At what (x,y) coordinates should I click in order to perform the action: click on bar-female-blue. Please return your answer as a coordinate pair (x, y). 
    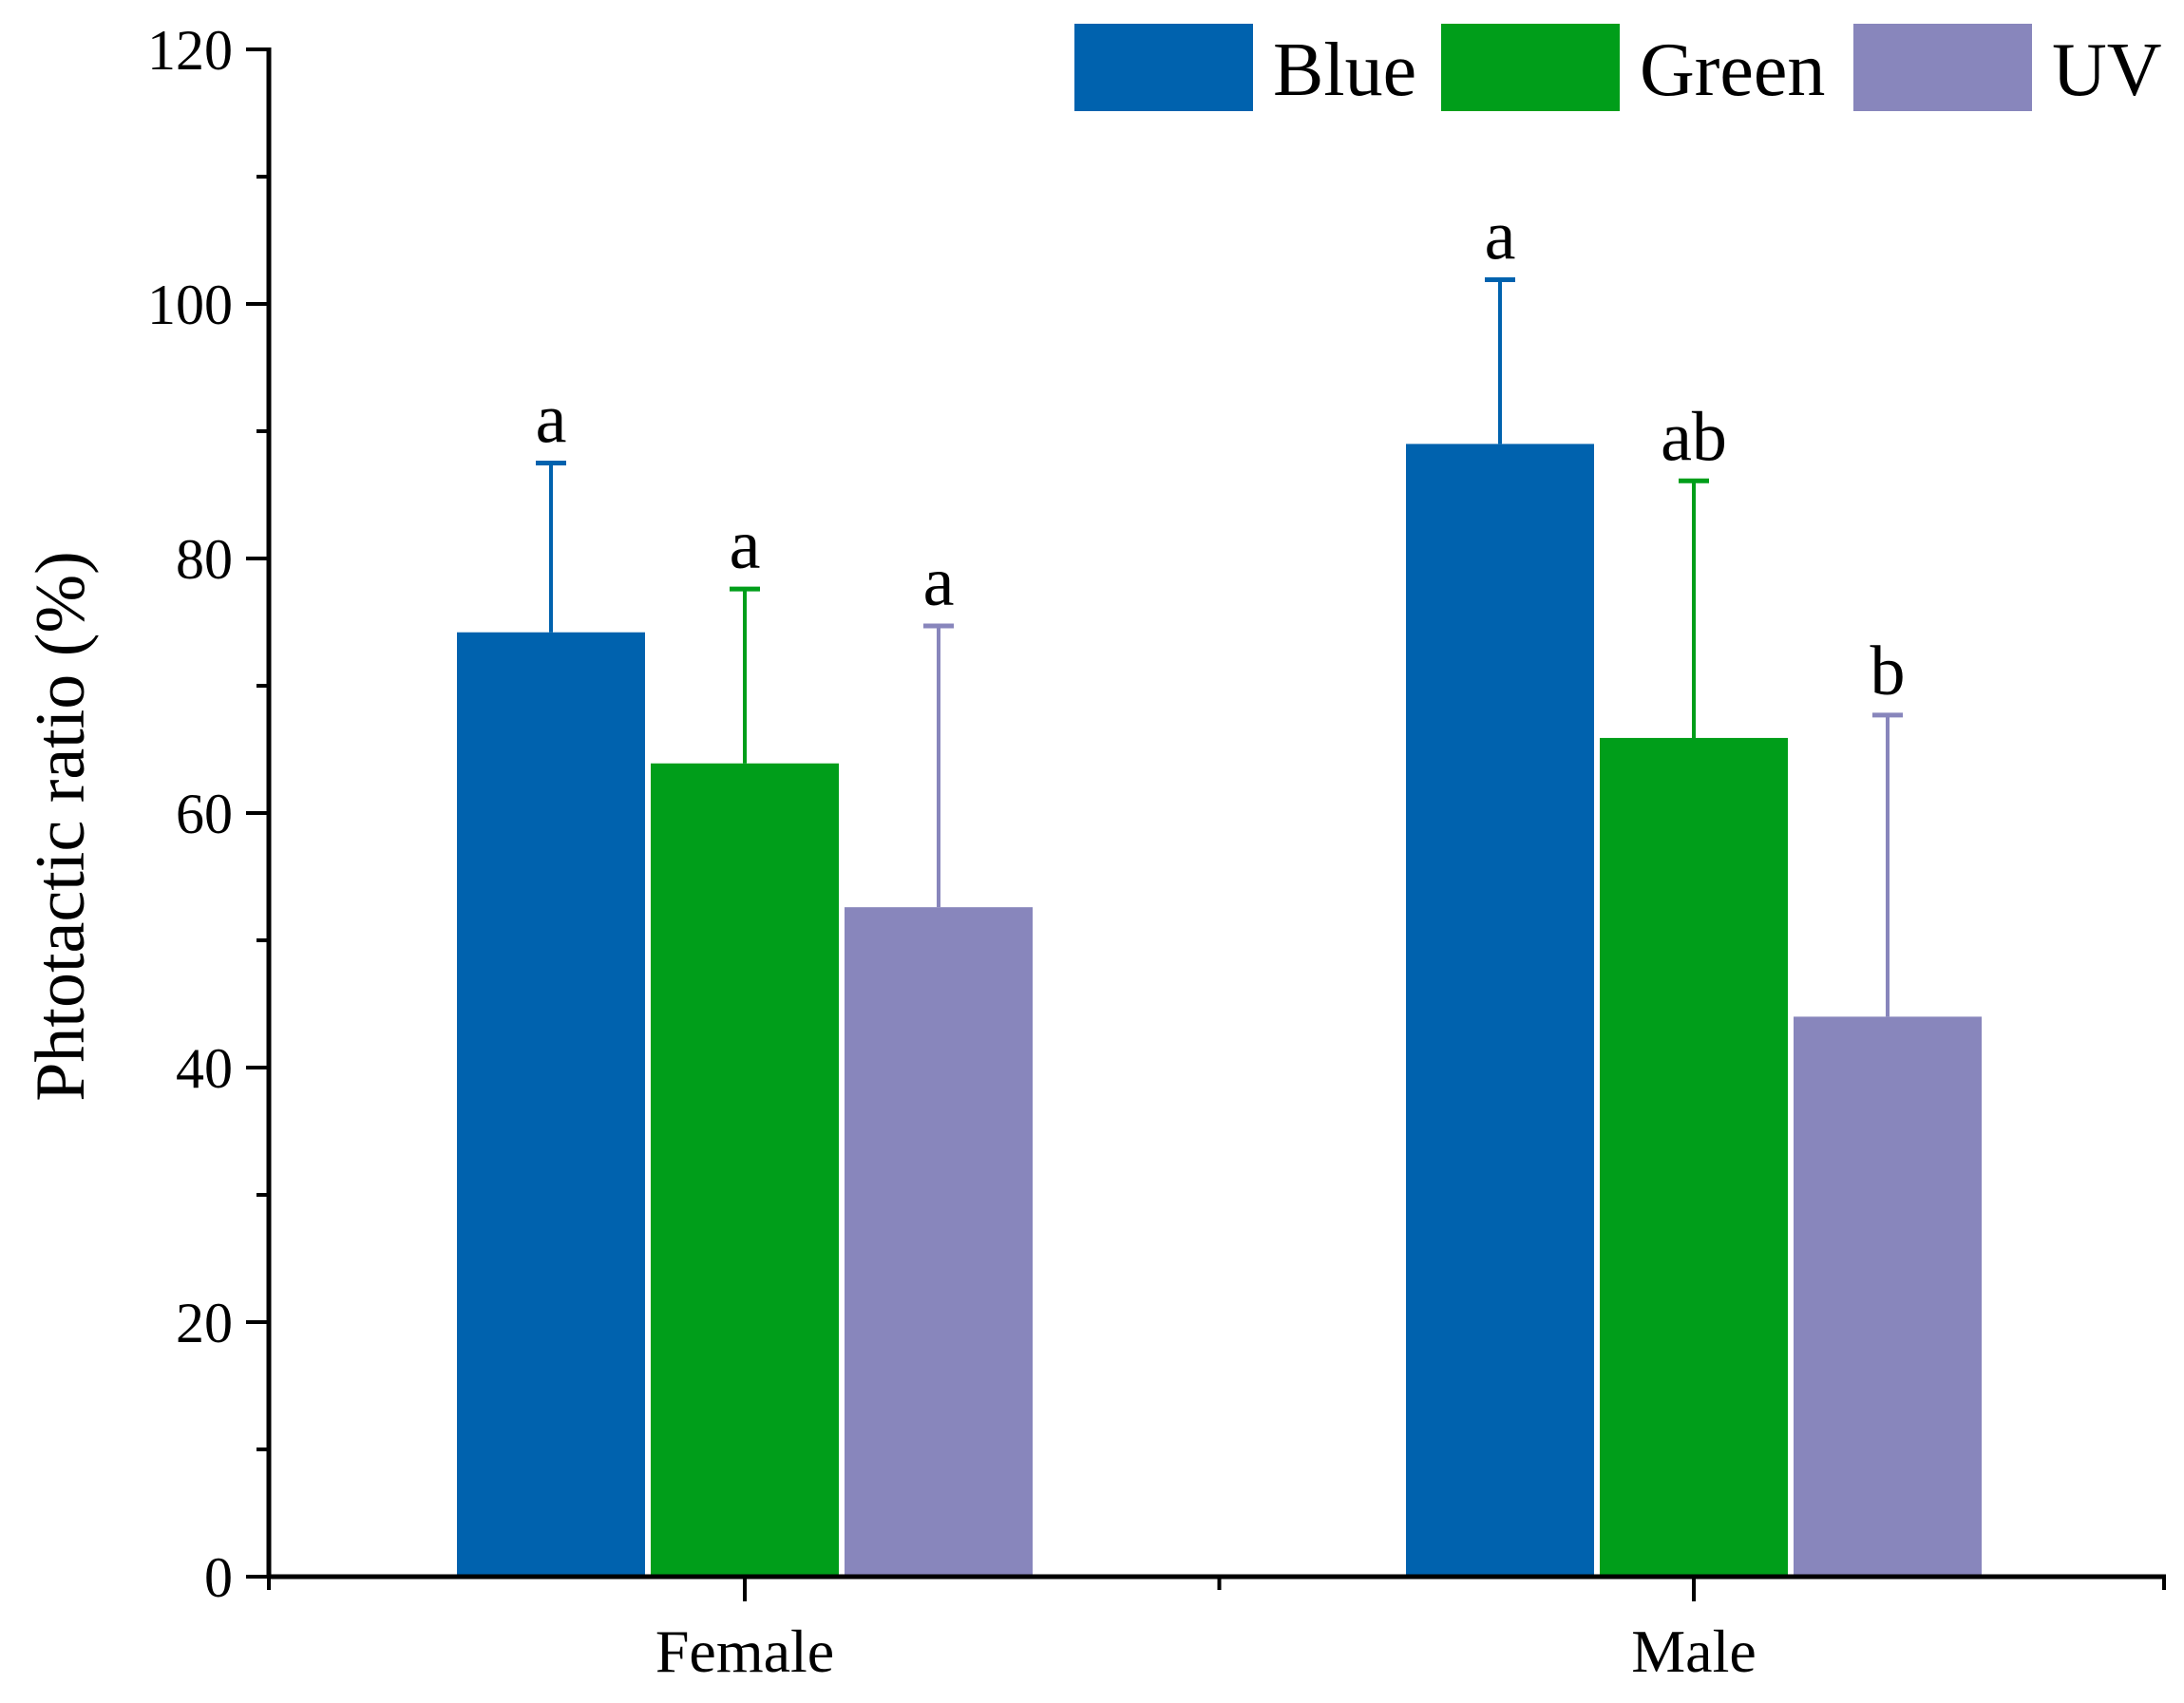
    Looking at the image, I should click on (551, 1104).